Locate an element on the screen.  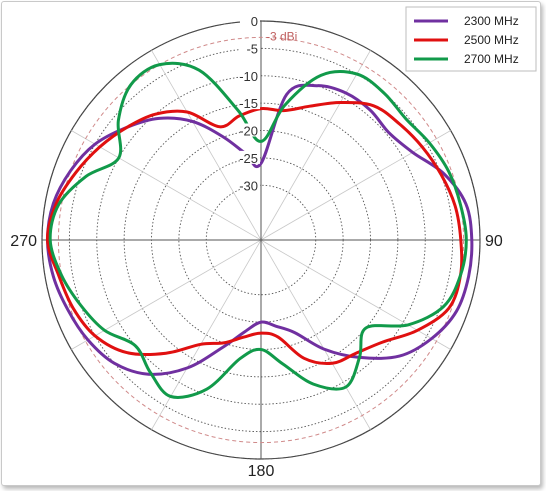
radial-tick-label: -10 is located at coordinates (248, 76).